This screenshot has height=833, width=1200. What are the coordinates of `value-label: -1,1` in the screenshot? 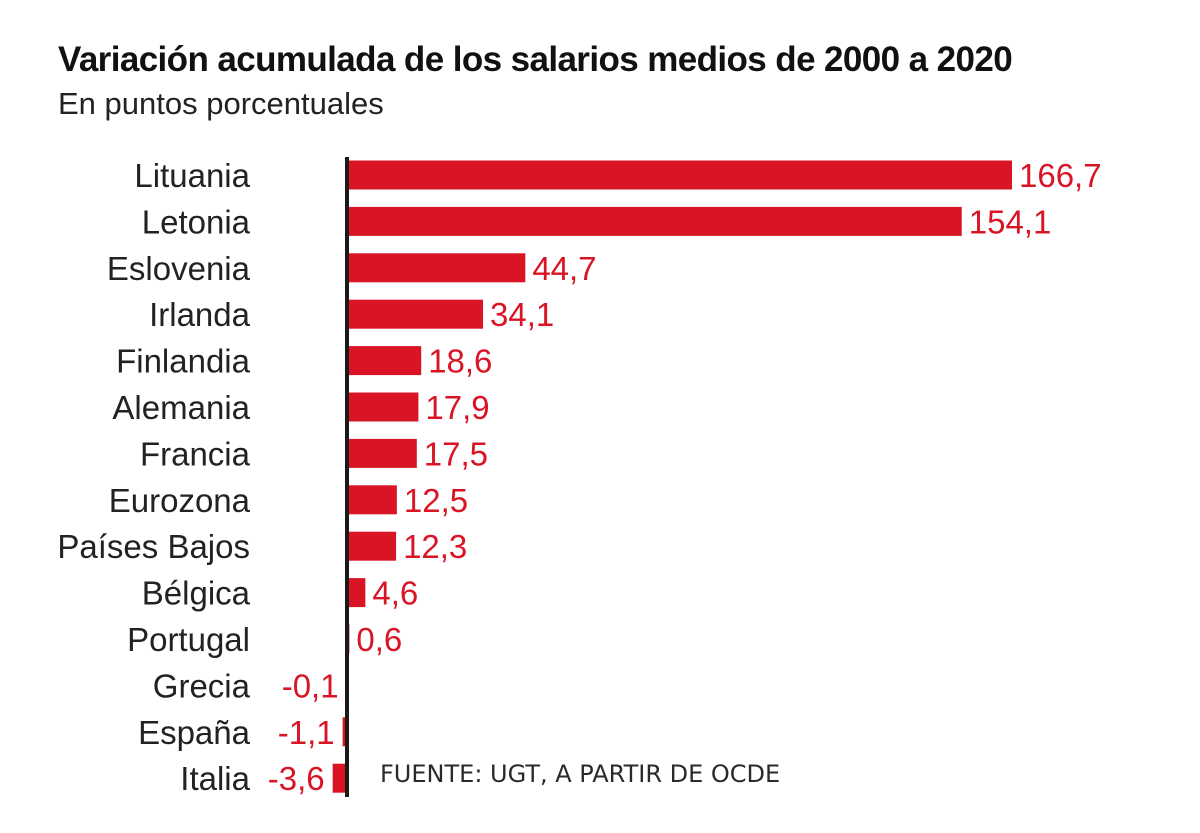 It's located at (306, 732).